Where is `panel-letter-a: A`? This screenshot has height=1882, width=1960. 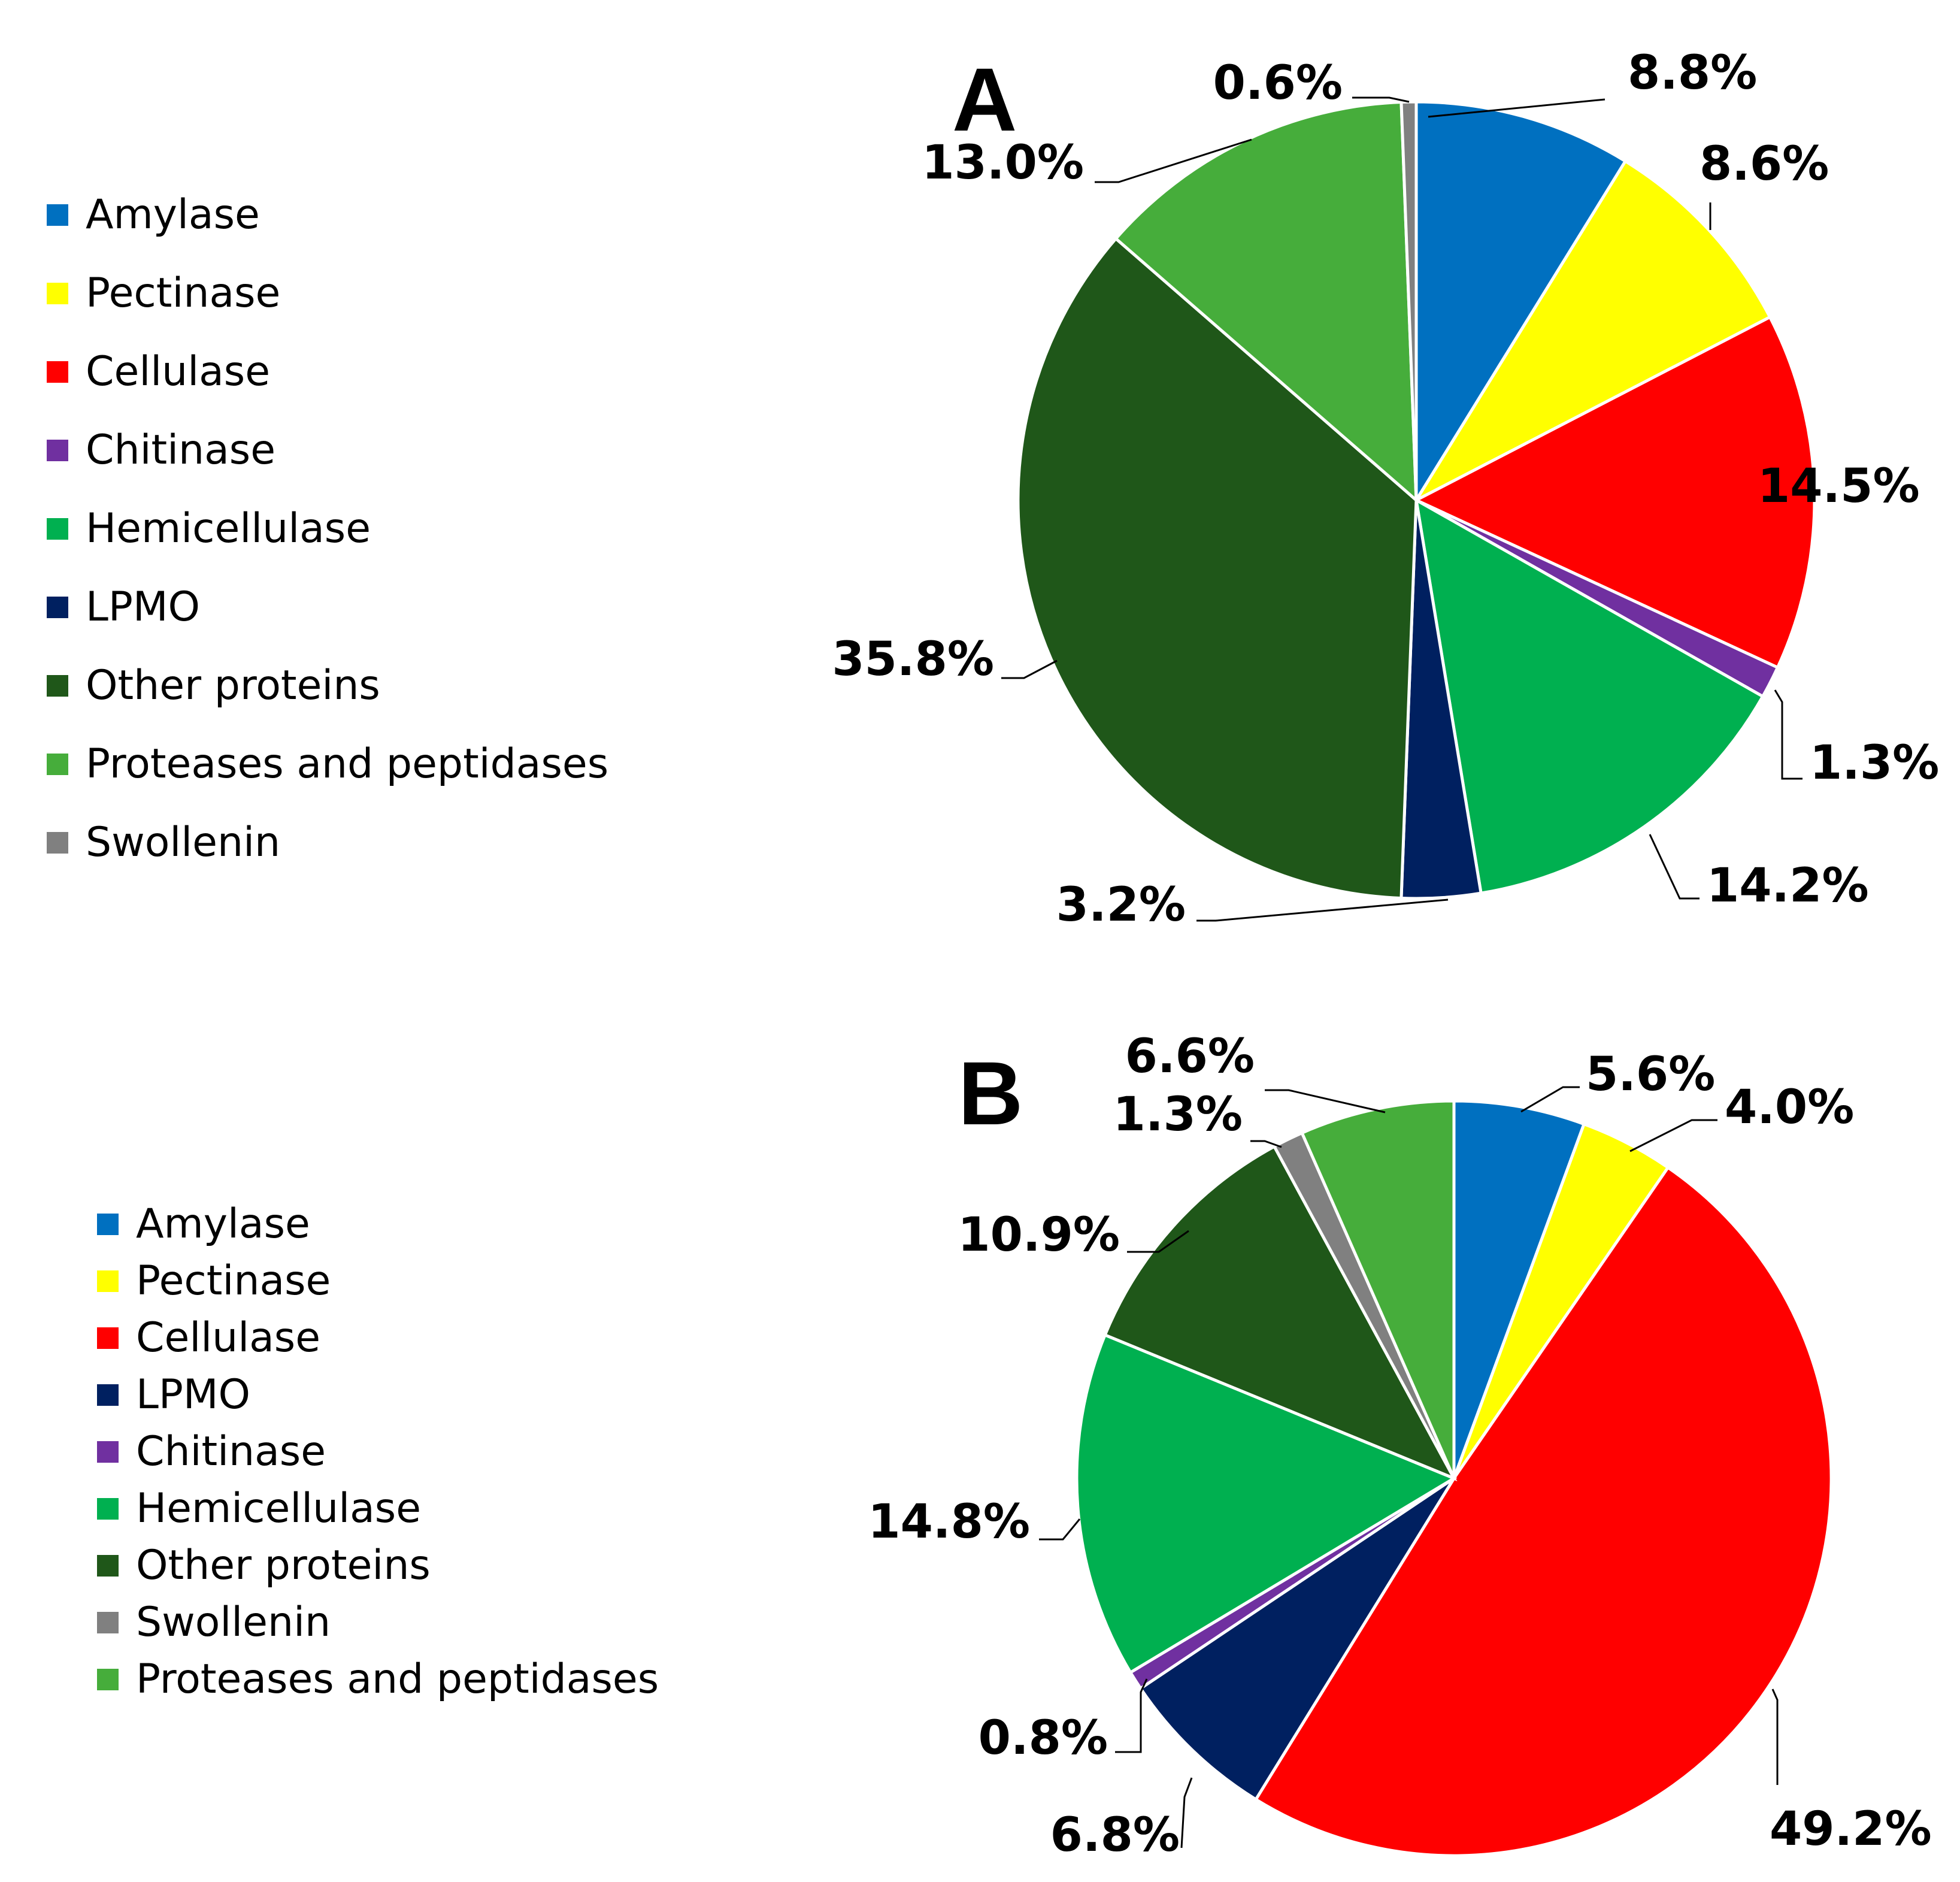
panel-letter-a: A is located at coordinates (984, 99).